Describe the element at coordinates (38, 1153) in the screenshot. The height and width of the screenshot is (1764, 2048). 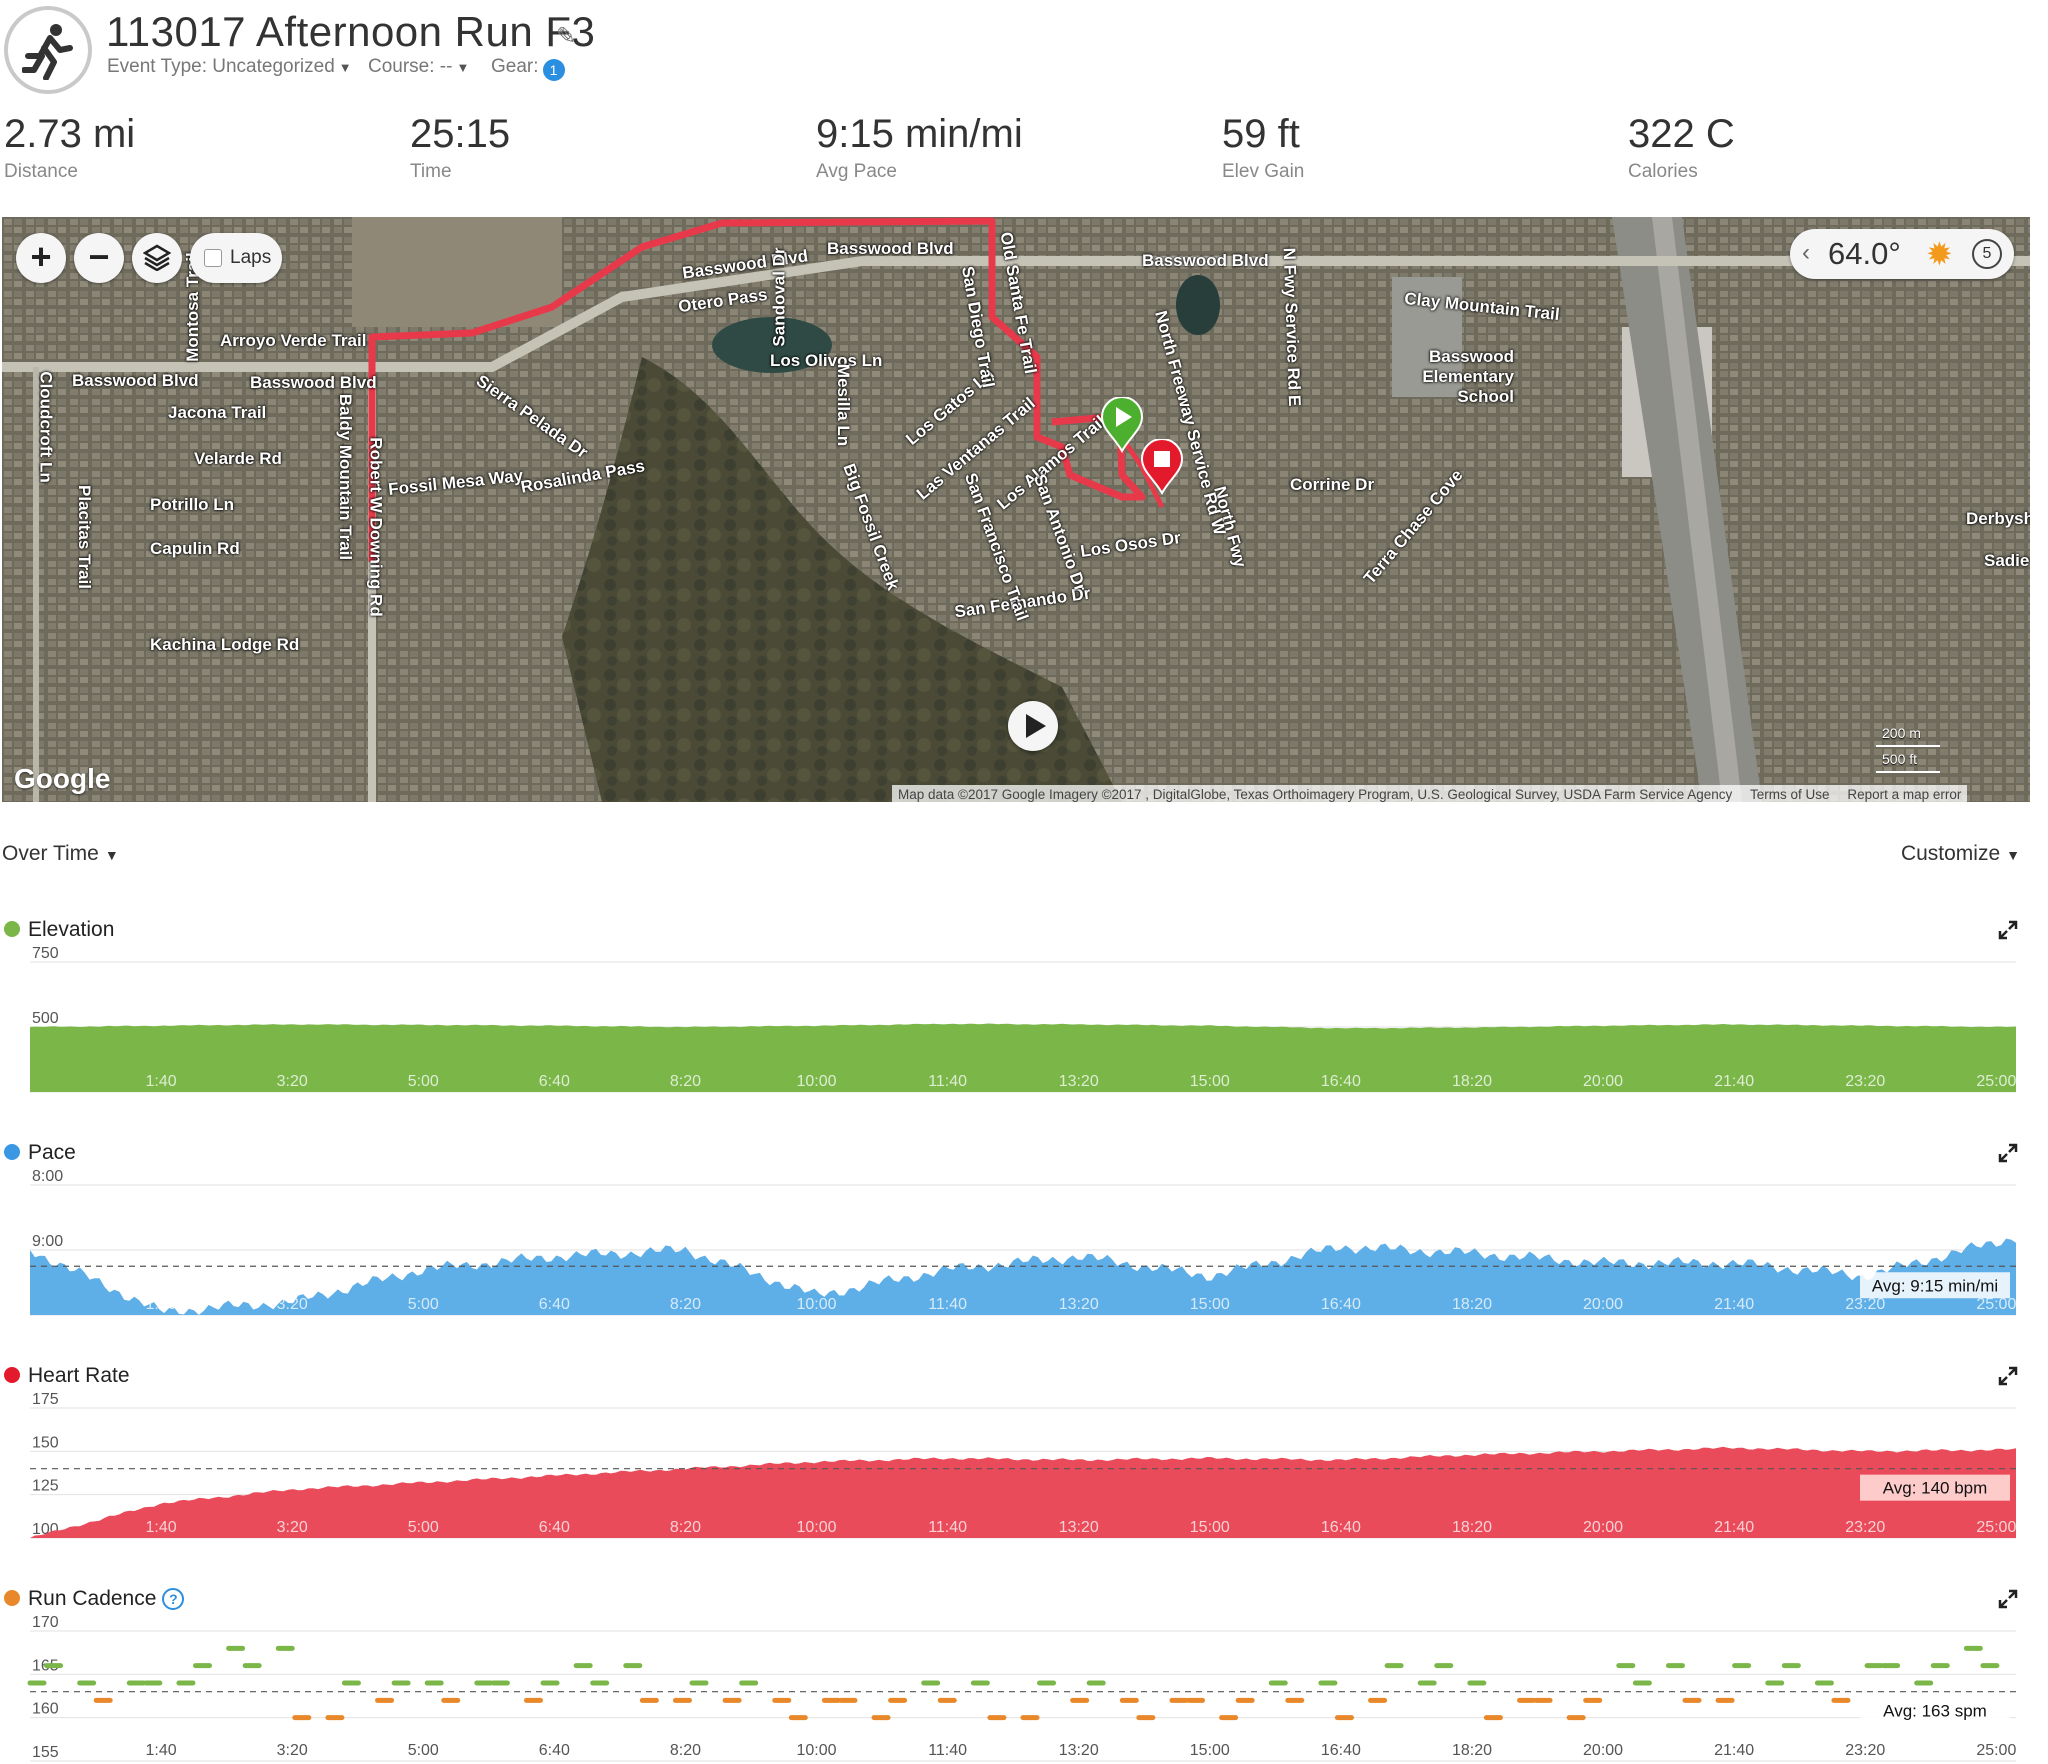
I see `chart-title: Pace` at that location.